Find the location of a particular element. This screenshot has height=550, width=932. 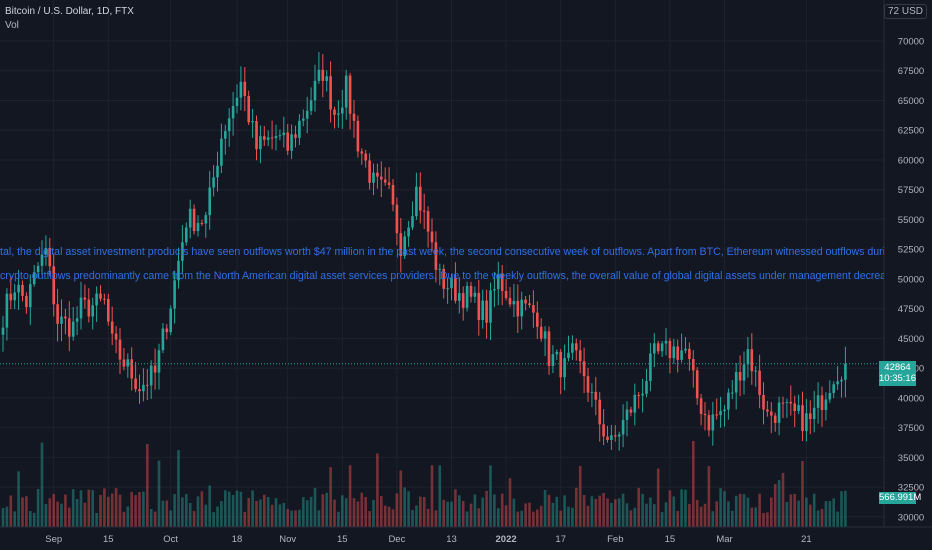

time-tick-label: 13 is located at coordinates (451, 539).